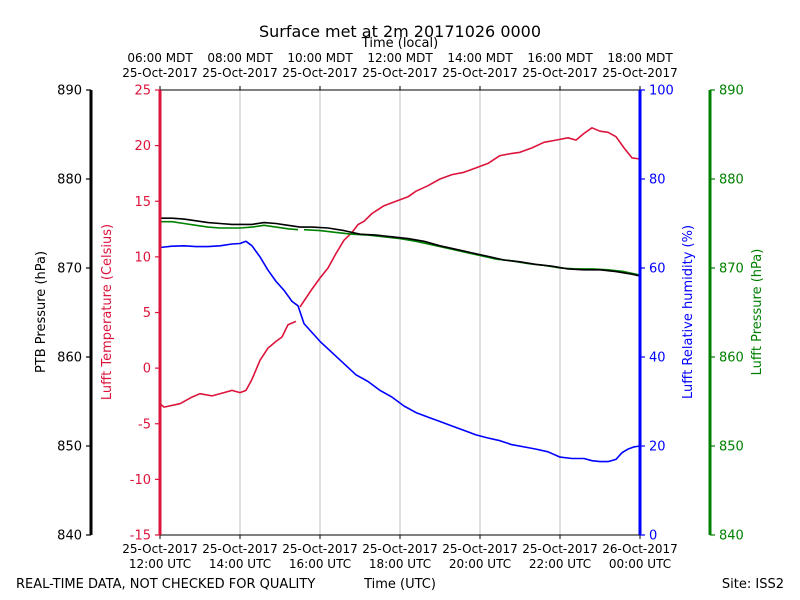  I want to click on x-tick-label-utc: 22:00 UTC, so click(560, 564).